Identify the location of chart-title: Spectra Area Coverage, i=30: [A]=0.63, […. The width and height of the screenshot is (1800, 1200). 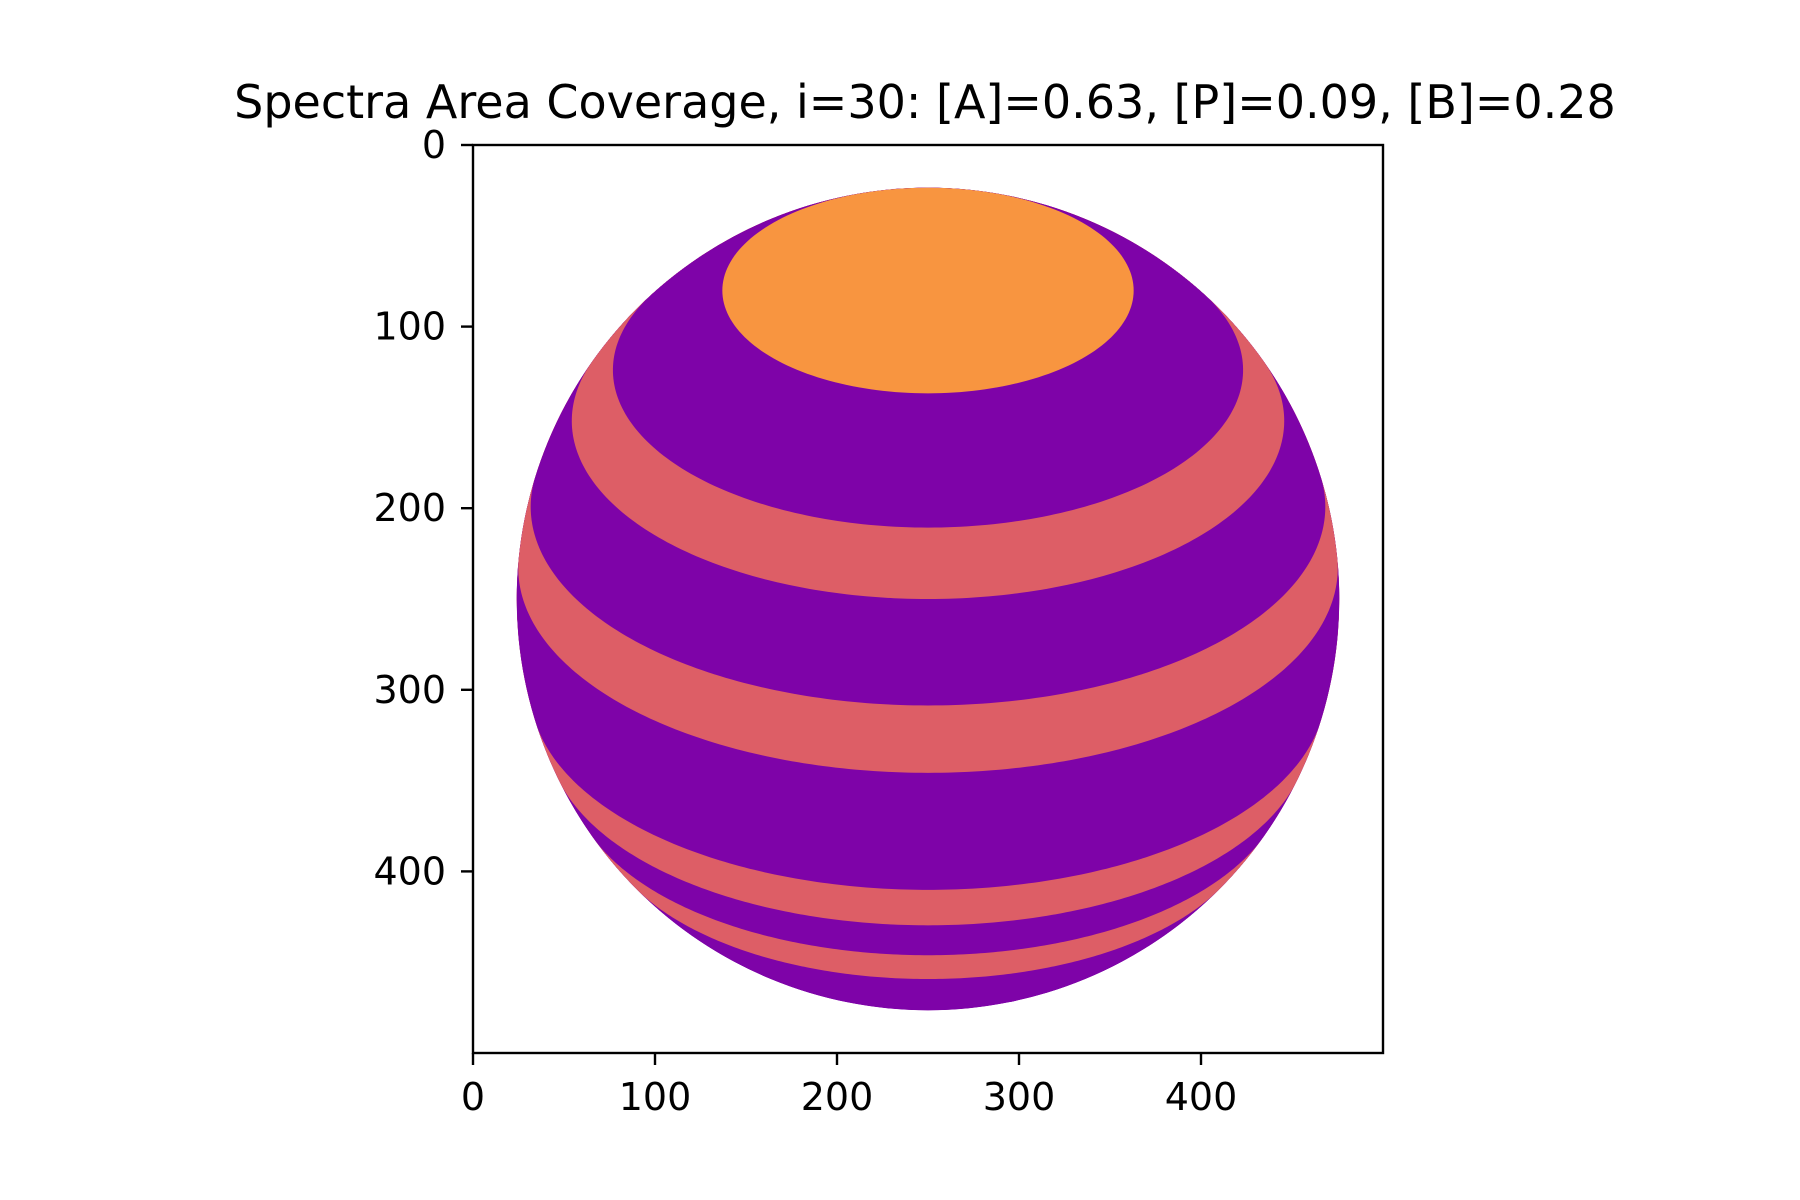
(925, 102).